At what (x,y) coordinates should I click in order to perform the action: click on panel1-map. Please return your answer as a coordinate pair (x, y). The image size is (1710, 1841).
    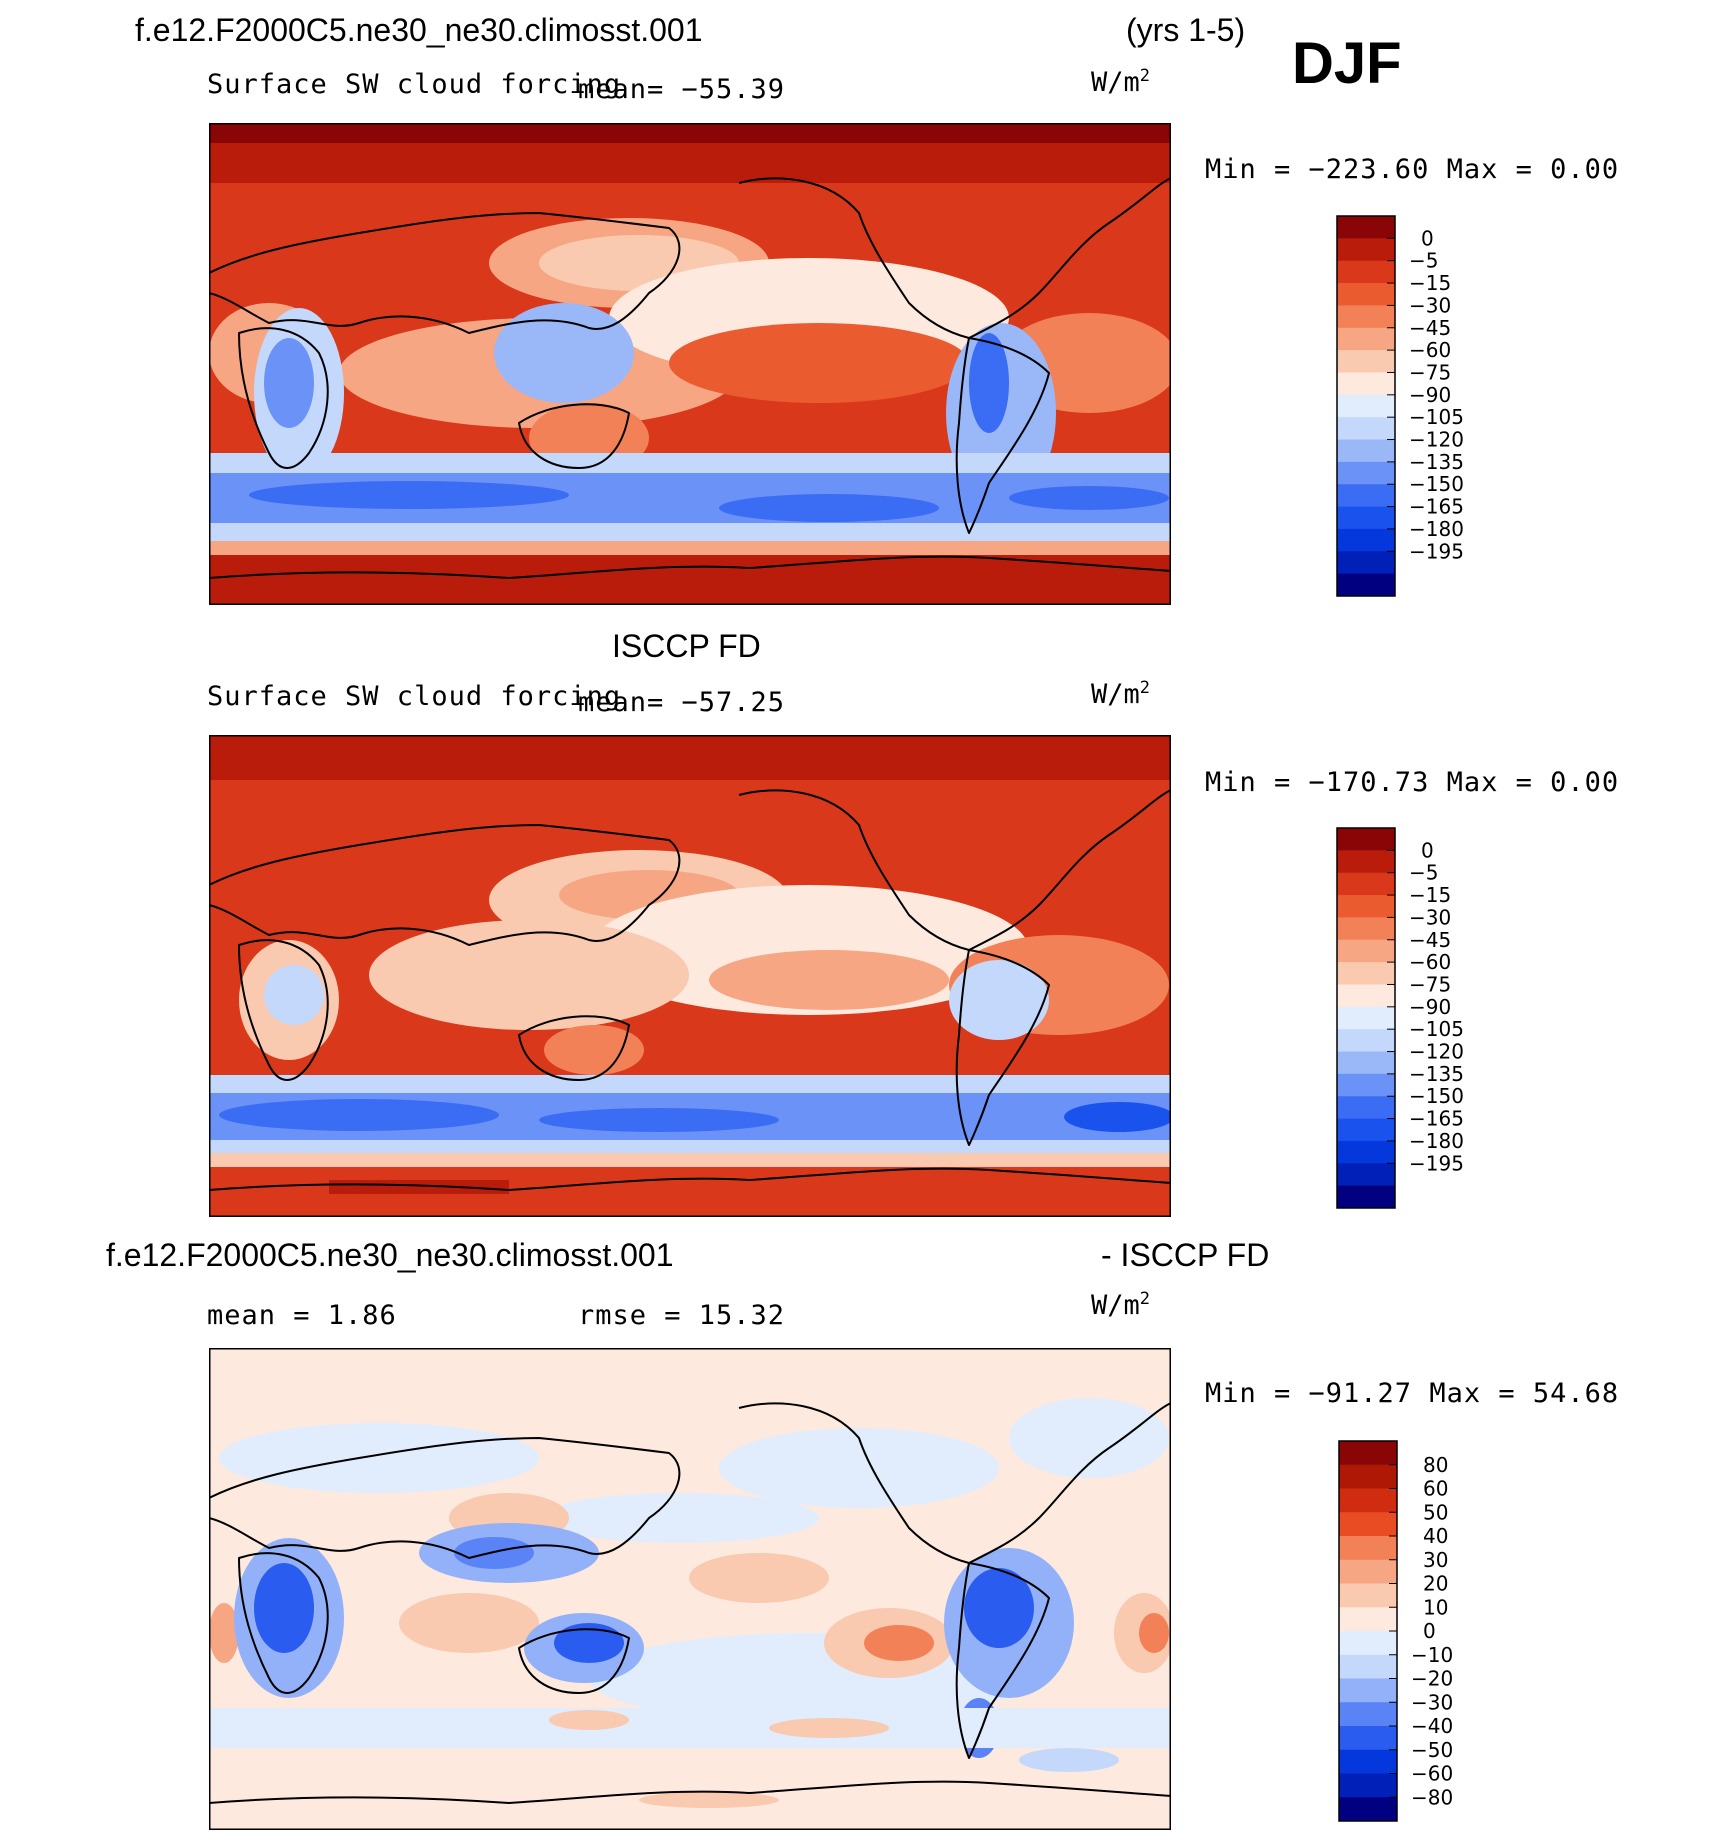
    Looking at the image, I should click on (690, 364).